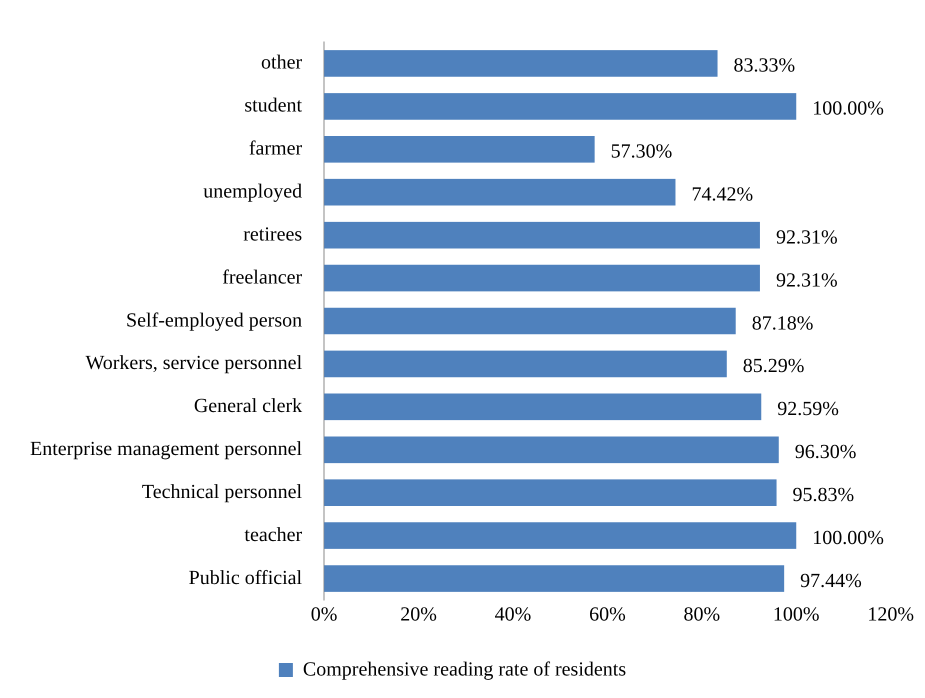 This screenshot has height=698, width=925. I want to click on x-tick-label: 20%, so click(418, 614).